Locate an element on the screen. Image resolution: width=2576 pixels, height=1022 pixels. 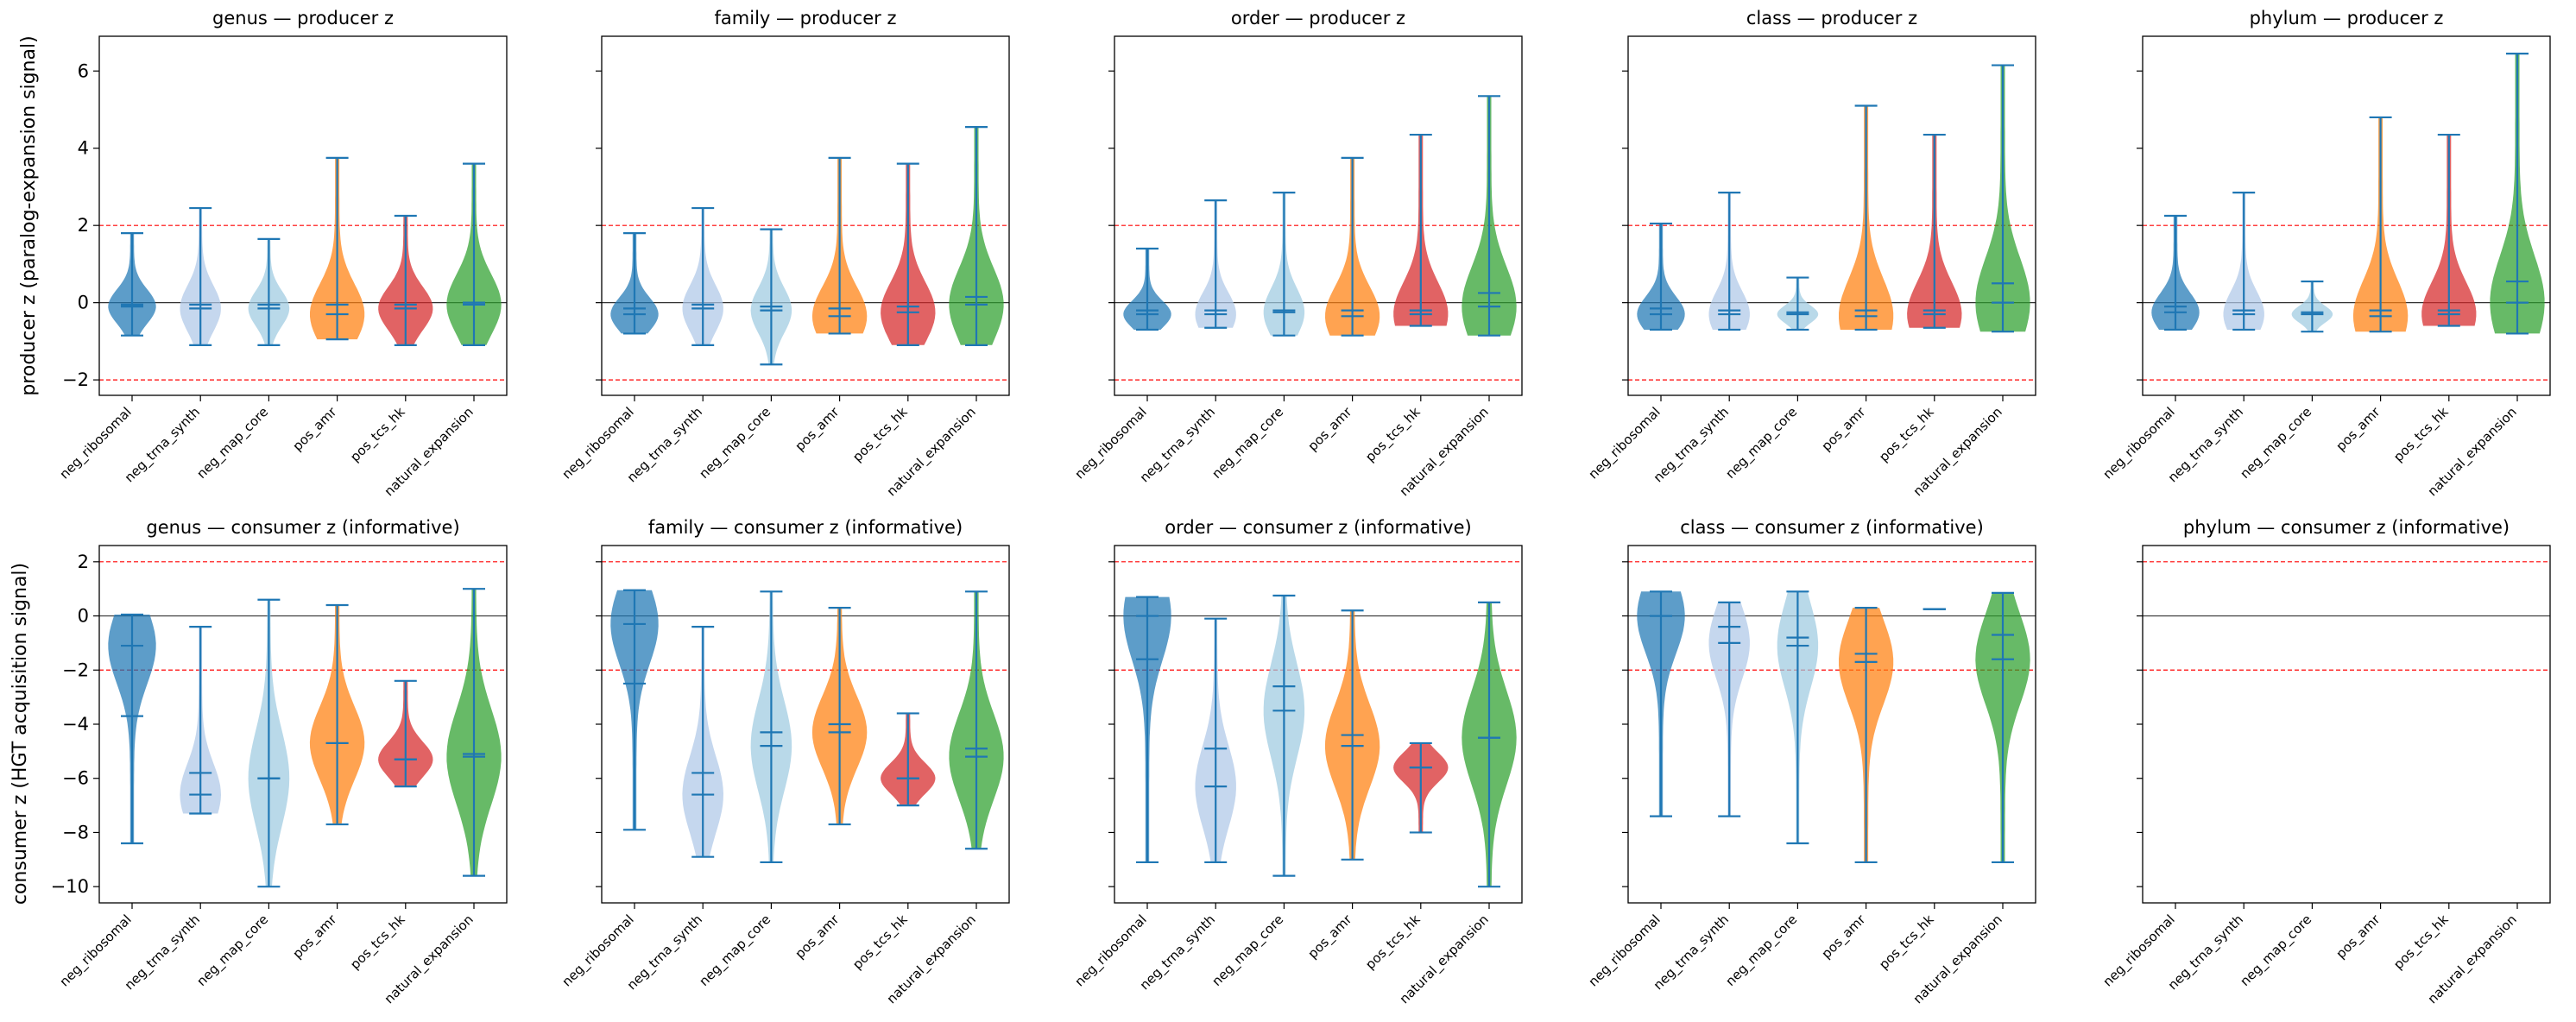
y-tick-label: 4 is located at coordinates (83, 148).